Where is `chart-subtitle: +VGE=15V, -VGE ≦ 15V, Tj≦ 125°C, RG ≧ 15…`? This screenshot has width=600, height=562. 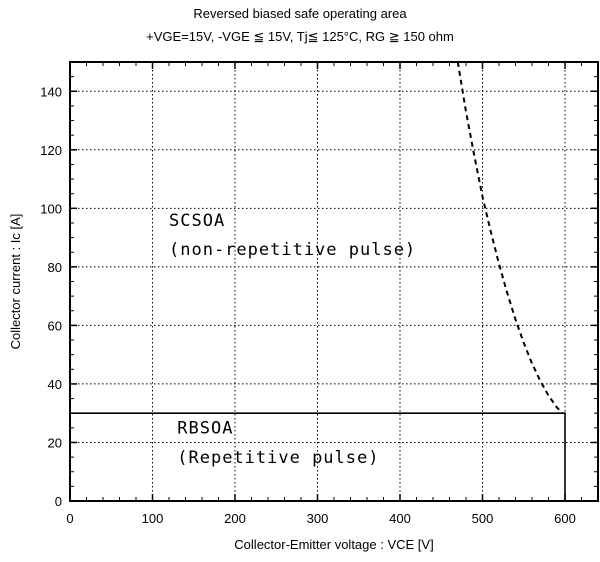
chart-subtitle: +VGE=15V, -VGE ≦ 15V, Tj≦ 125°C, RG ≧ 15… is located at coordinates (300, 36).